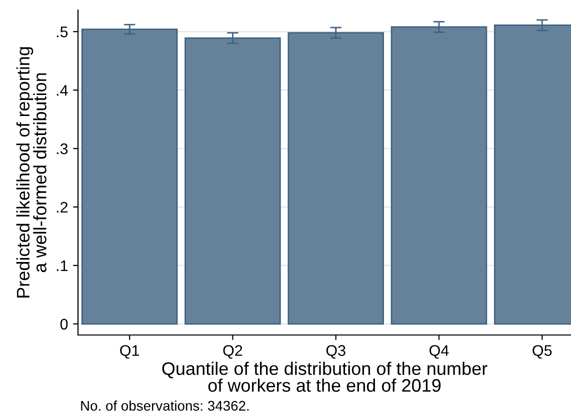 The height and width of the screenshot is (417, 571). What do you see at coordinates (542, 352) in the screenshot?
I see `x-tick-label: Q5` at bounding box center [542, 352].